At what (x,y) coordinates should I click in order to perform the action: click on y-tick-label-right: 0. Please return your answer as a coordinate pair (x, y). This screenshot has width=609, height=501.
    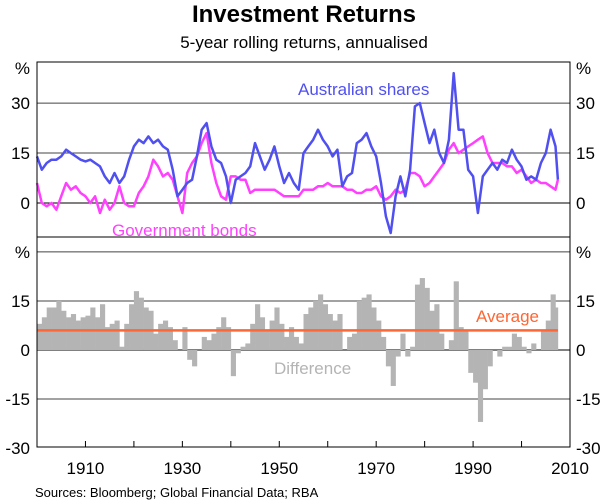
    Looking at the image, I should click on (580, 203).